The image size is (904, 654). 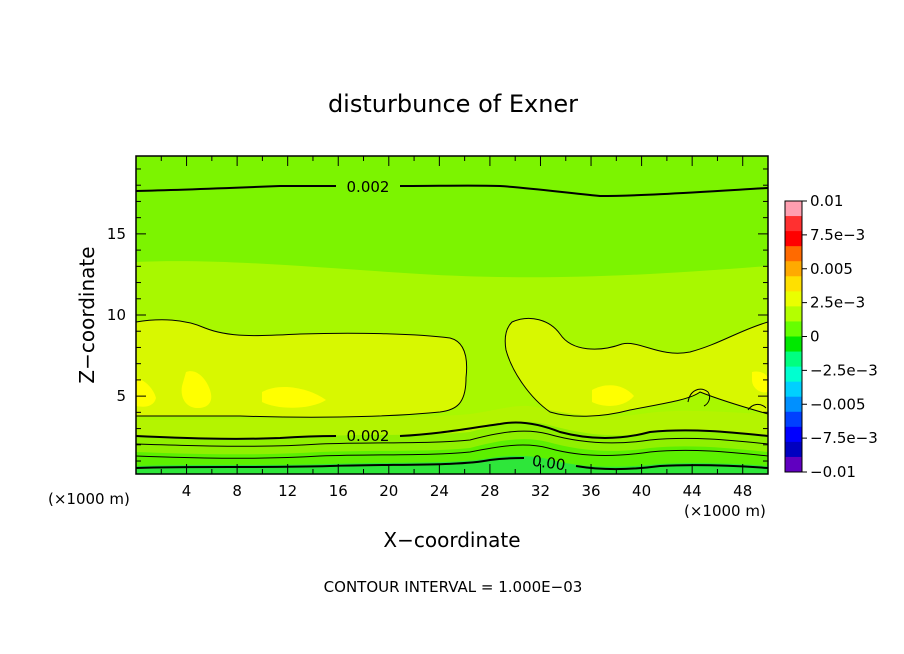 What do you see at coordinates (590, 491) in the screenshot?
I see `x-tick-label: 36` at bounding box center [590, 491].